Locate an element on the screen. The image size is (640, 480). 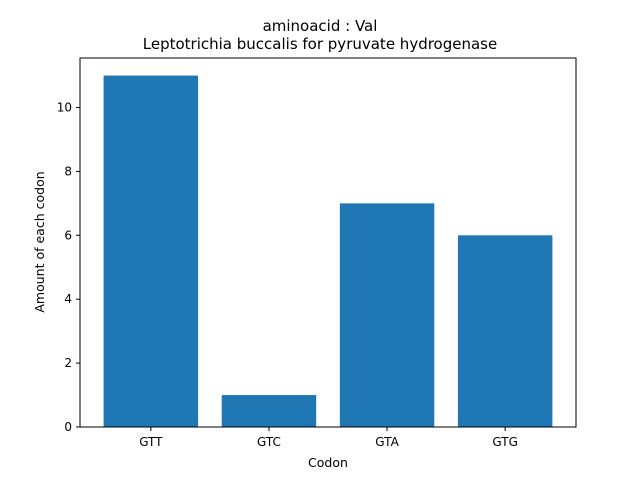
x-axis-label: Codon is located at coordinates (328, 462).